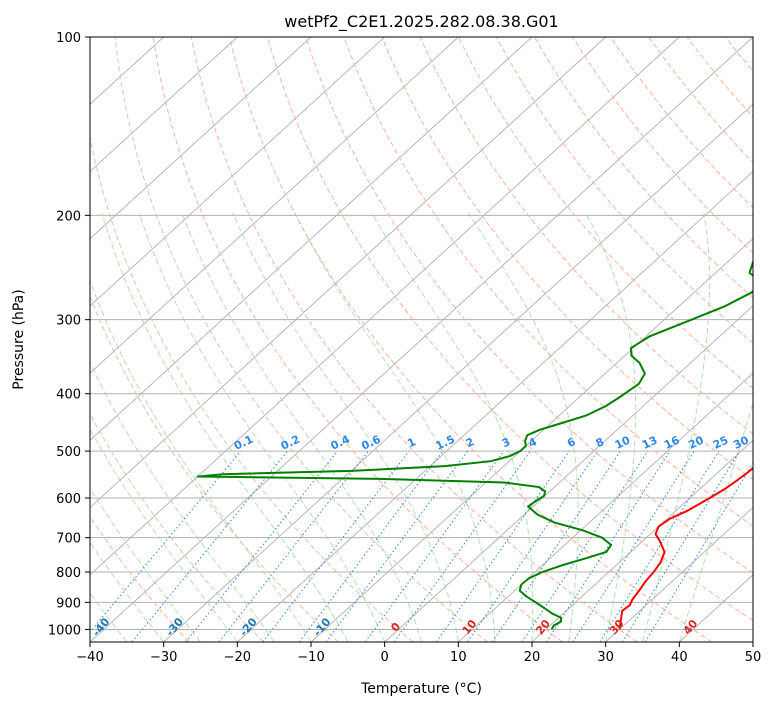  I want to click on mixing-ratio-label: 13, so click(649, 443).